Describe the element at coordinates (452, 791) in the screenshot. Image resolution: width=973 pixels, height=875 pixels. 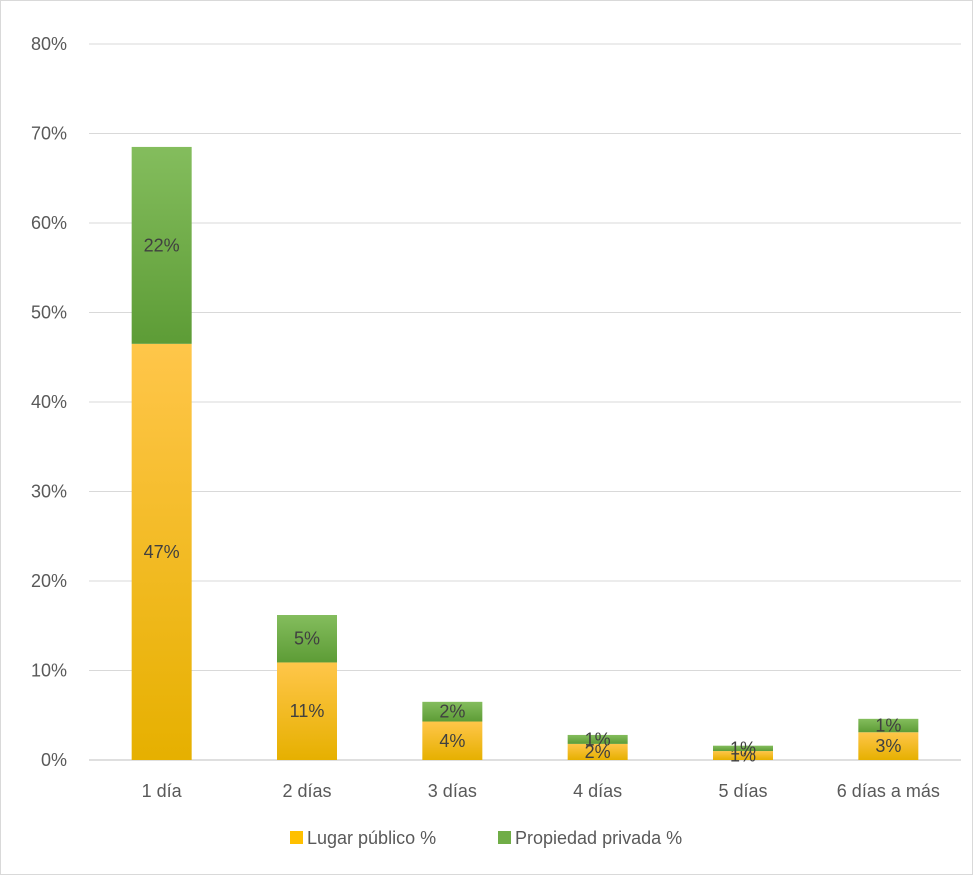
I see `x-tick-label: 3 días` at that location.